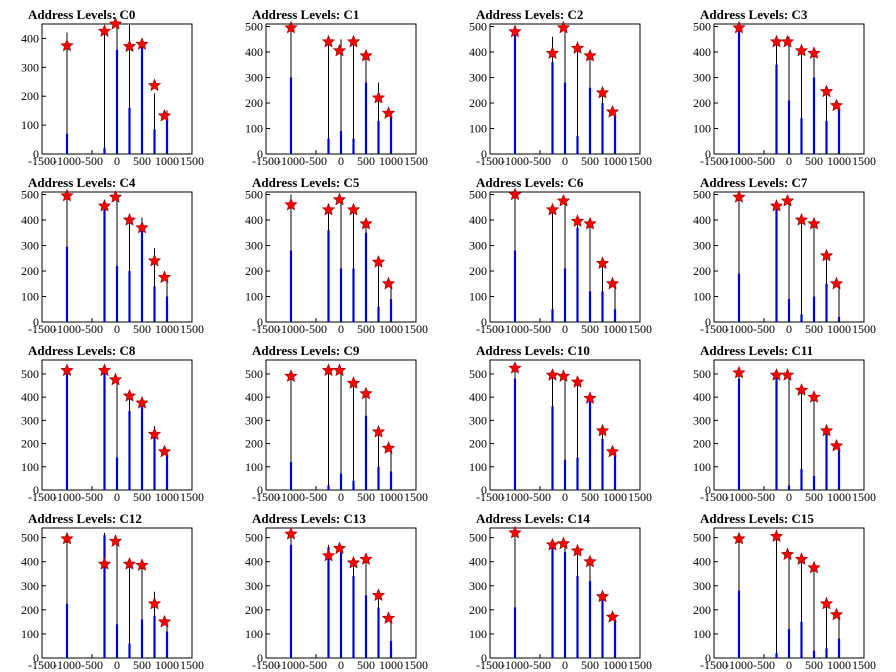  Describe the element at coordinates (533, 350) in the screenshot. I see `subplot-title: Address Levels: C10` at that location.